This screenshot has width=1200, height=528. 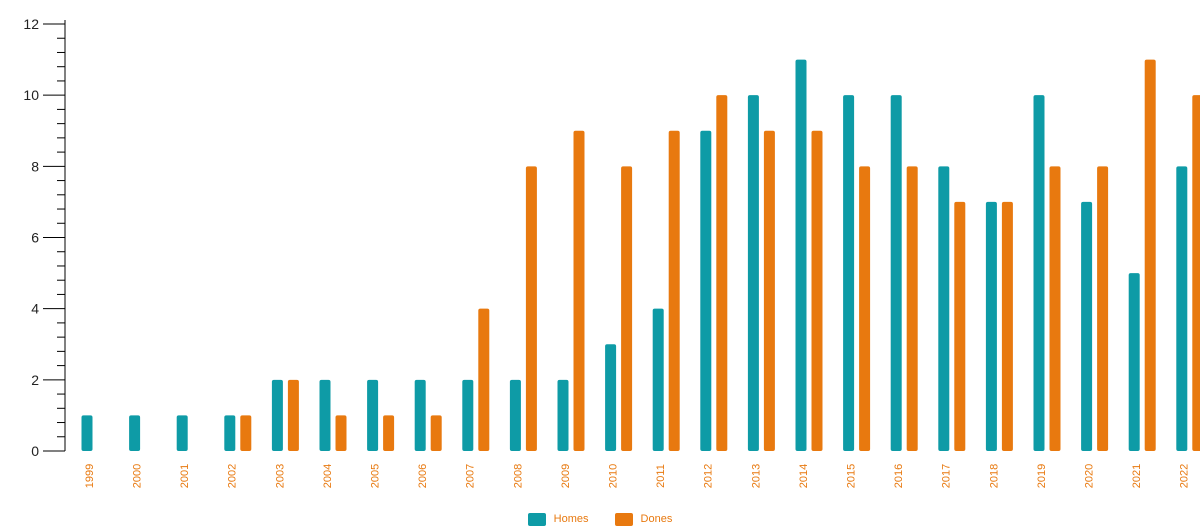 I want to click on x-tick-label-2014: 2014, so click(x=804, y=476).